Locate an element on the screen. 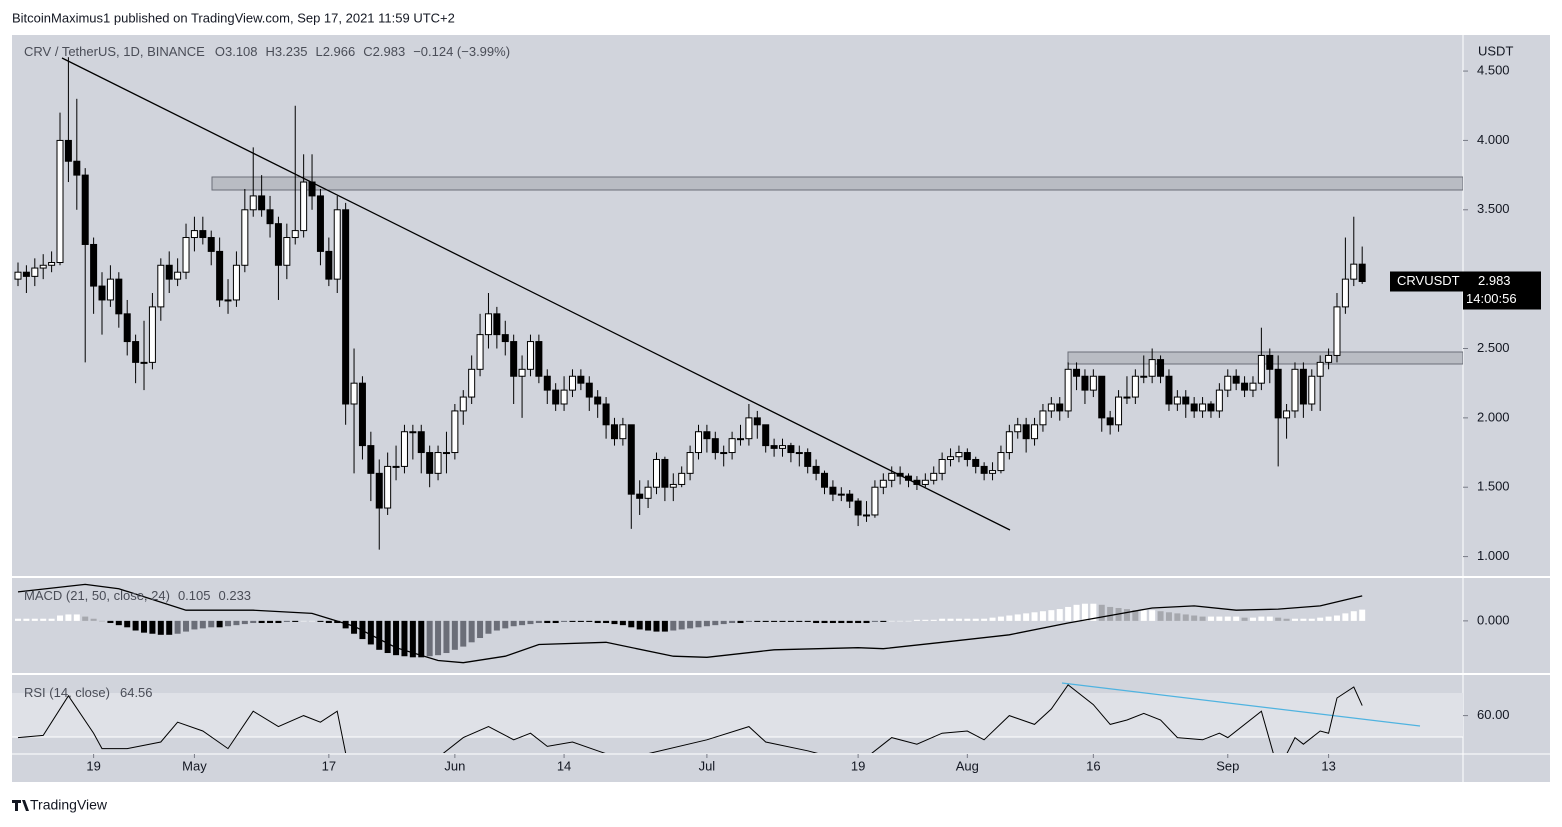 This screenshot has width=1562, height=827. last-price: 2.983 is located at coordinates (1494, 280).